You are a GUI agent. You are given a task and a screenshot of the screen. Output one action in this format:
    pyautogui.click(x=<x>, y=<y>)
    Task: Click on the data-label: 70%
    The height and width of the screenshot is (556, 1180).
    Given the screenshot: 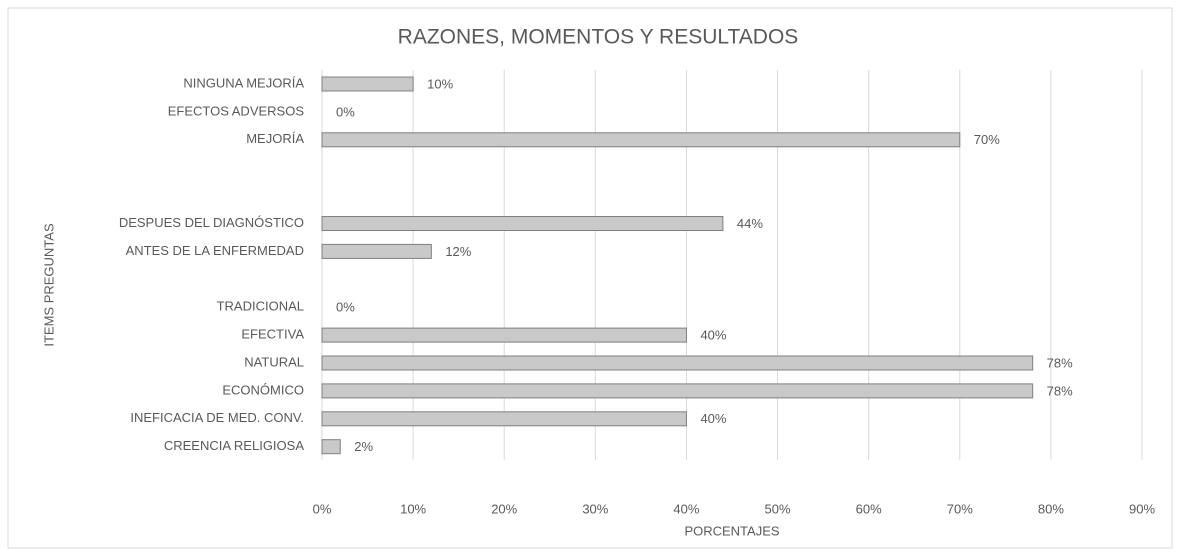 What is the action you would take?
    pyautogui.click(x=987, y=139)
    